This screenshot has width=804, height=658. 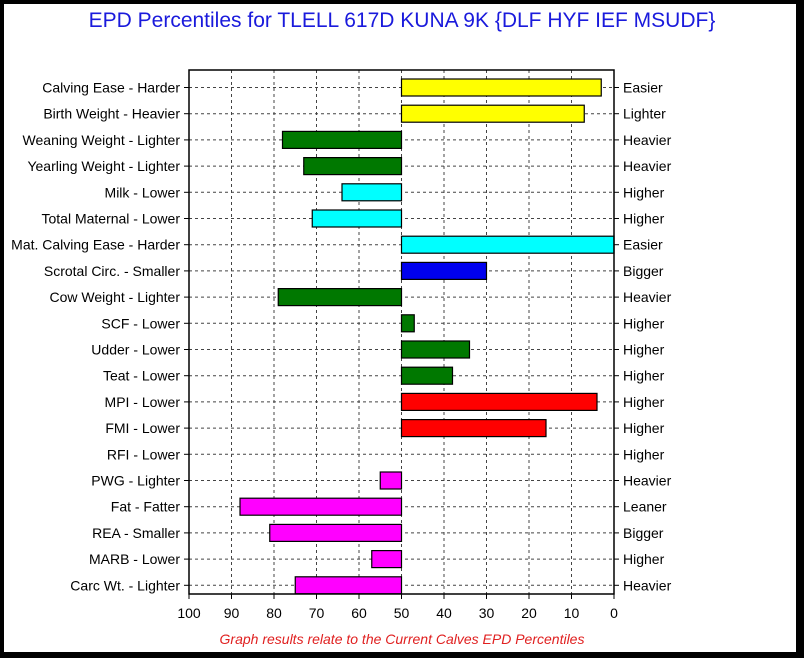 What do you see at coordinates (645, 507) in the screenshot?
I see `row-label-right: Leaner` at bounding box center [645, 507].